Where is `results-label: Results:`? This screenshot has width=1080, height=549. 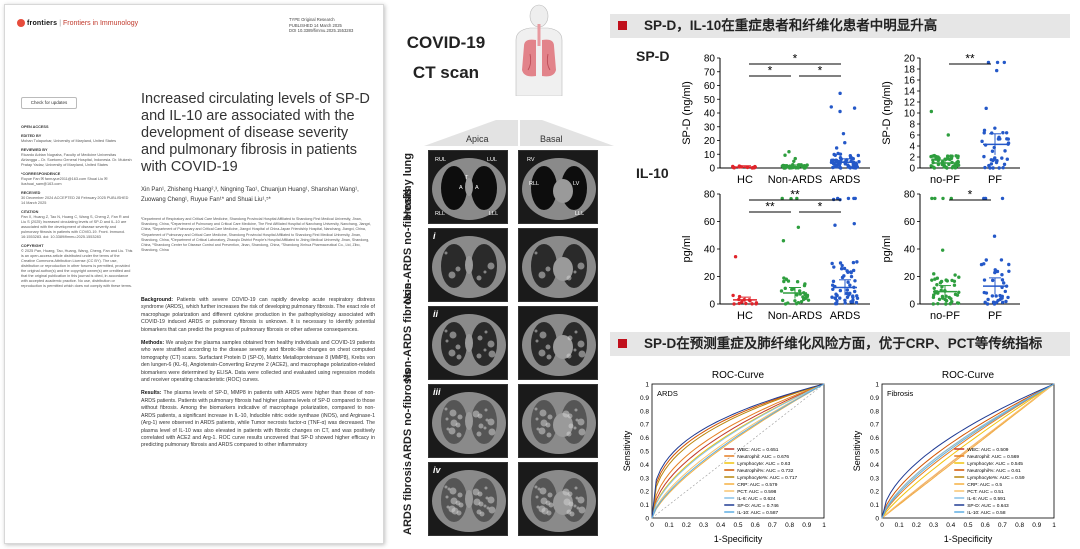 results-label: Results: is located at coordinates (151, 393).